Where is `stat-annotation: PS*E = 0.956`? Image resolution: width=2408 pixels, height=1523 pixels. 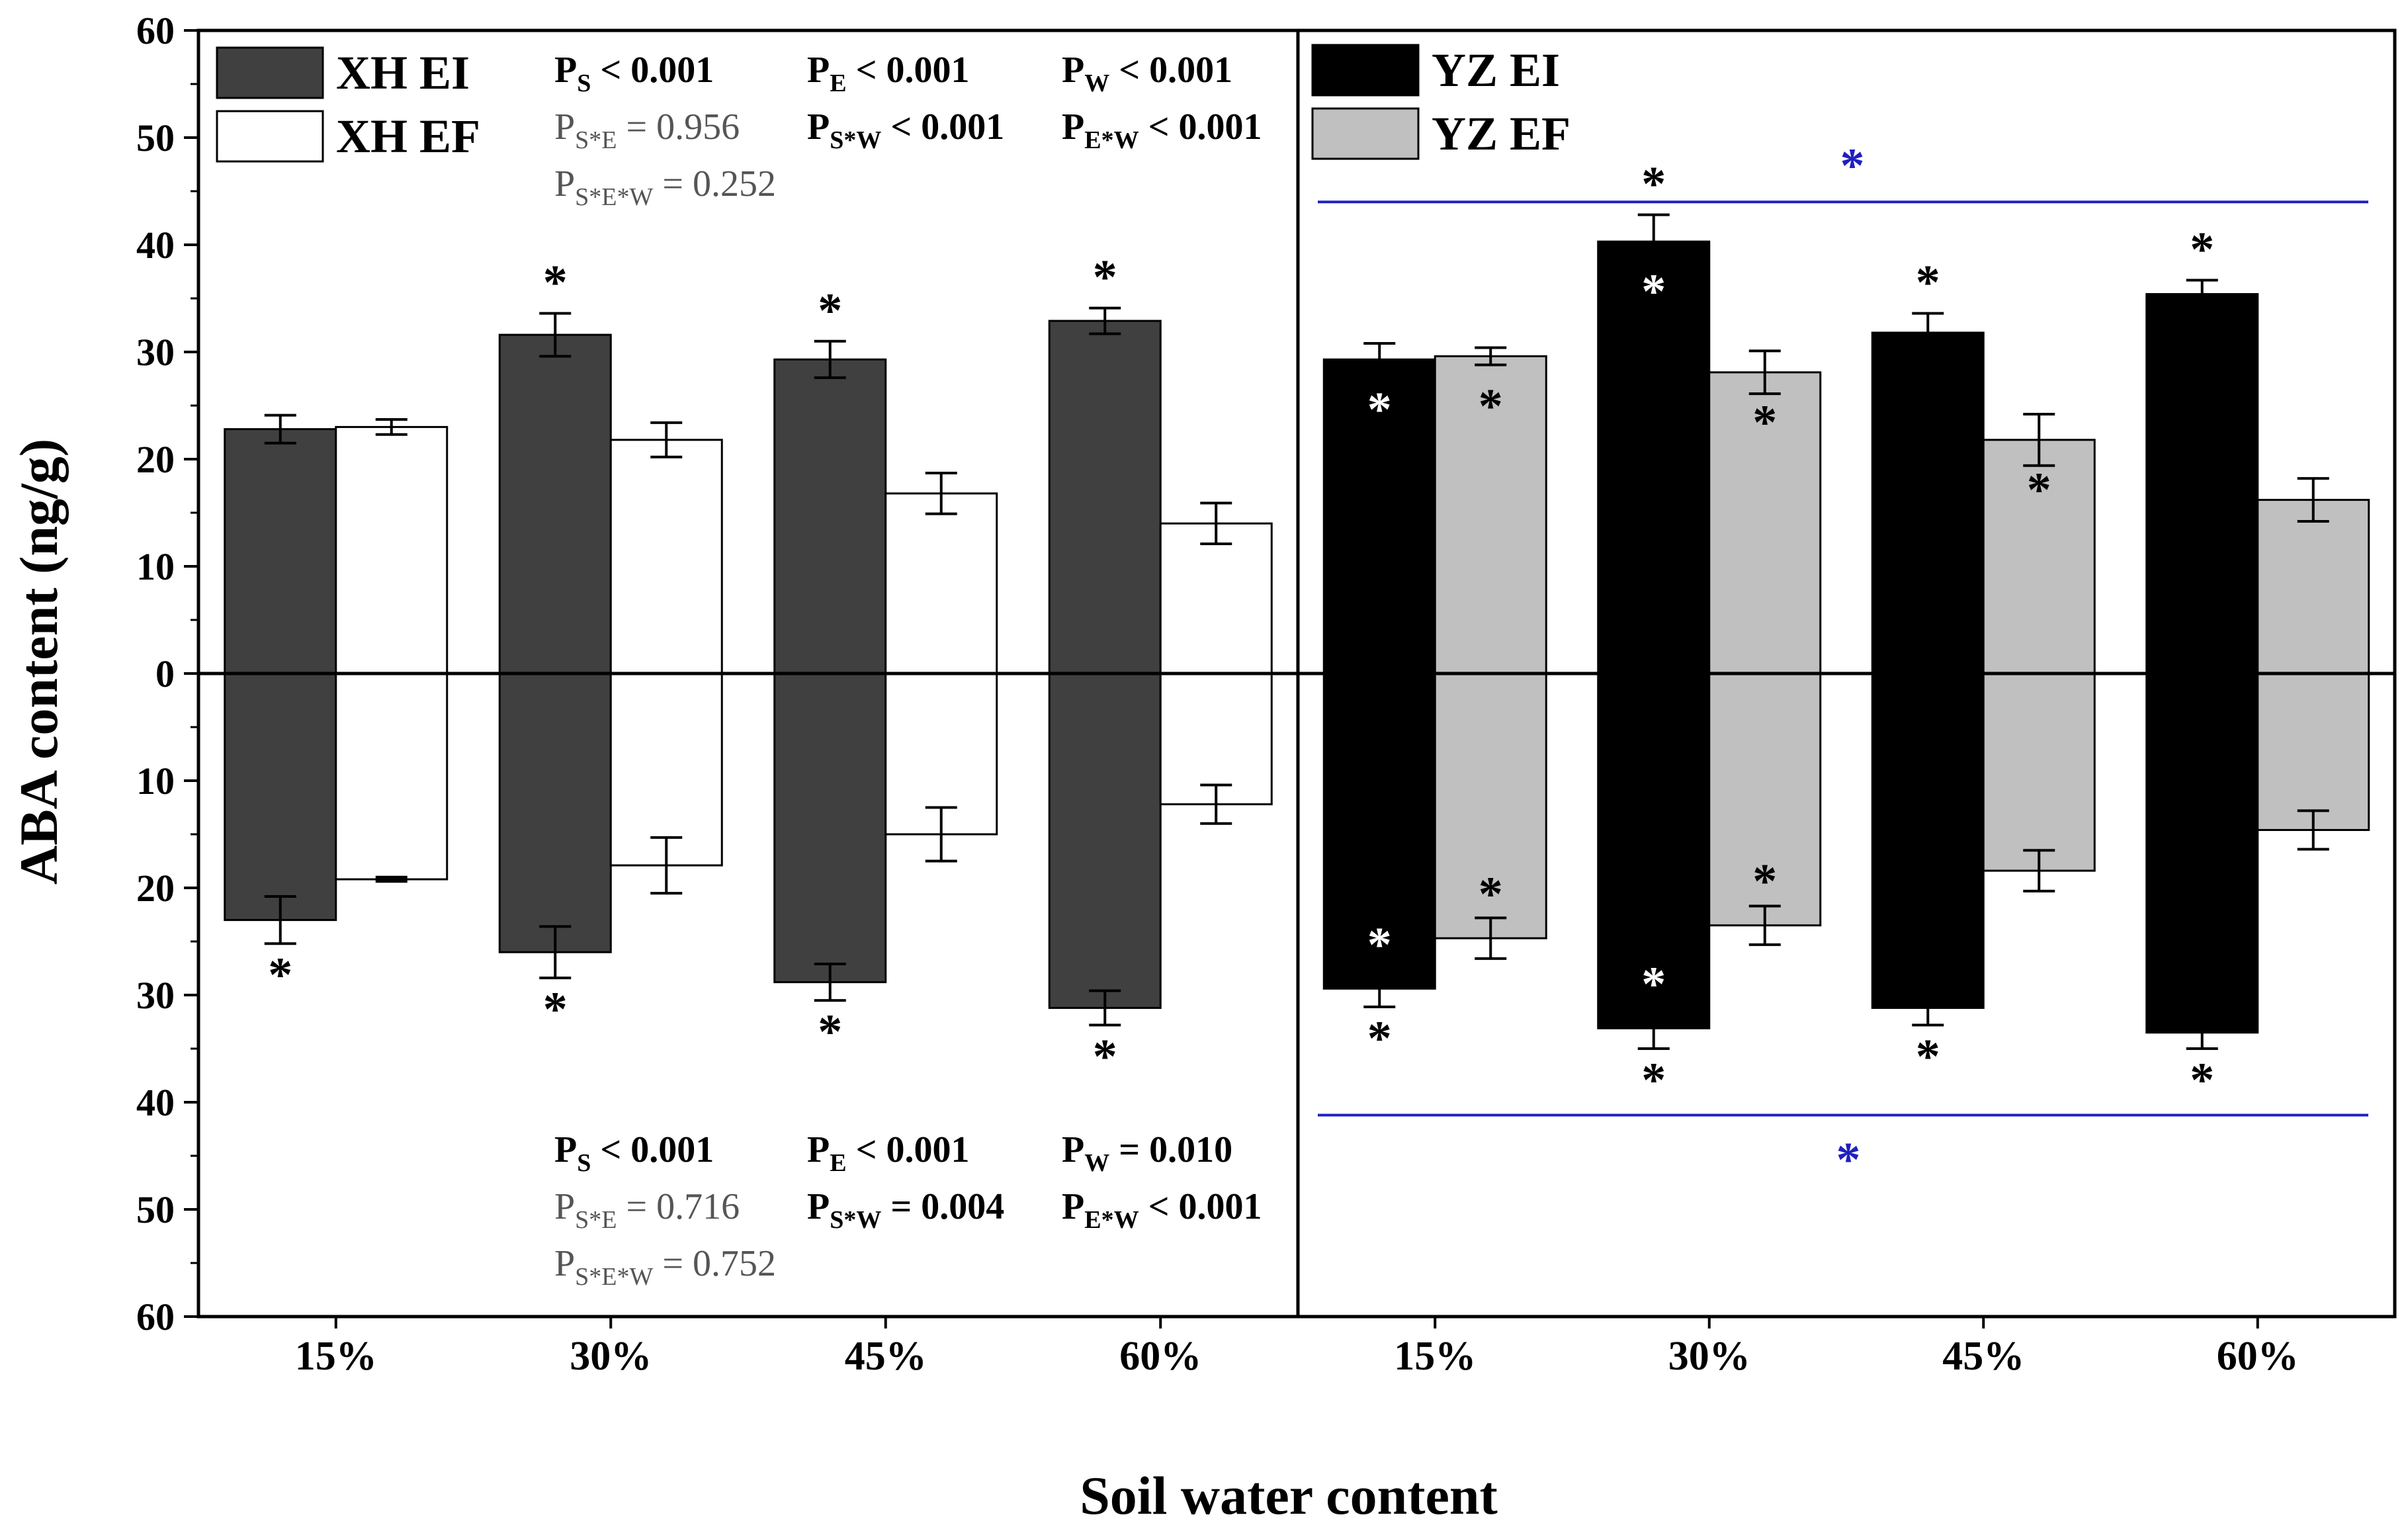
stat-annotation: PS*E = 0.956 is located at coordinates (647, 131).